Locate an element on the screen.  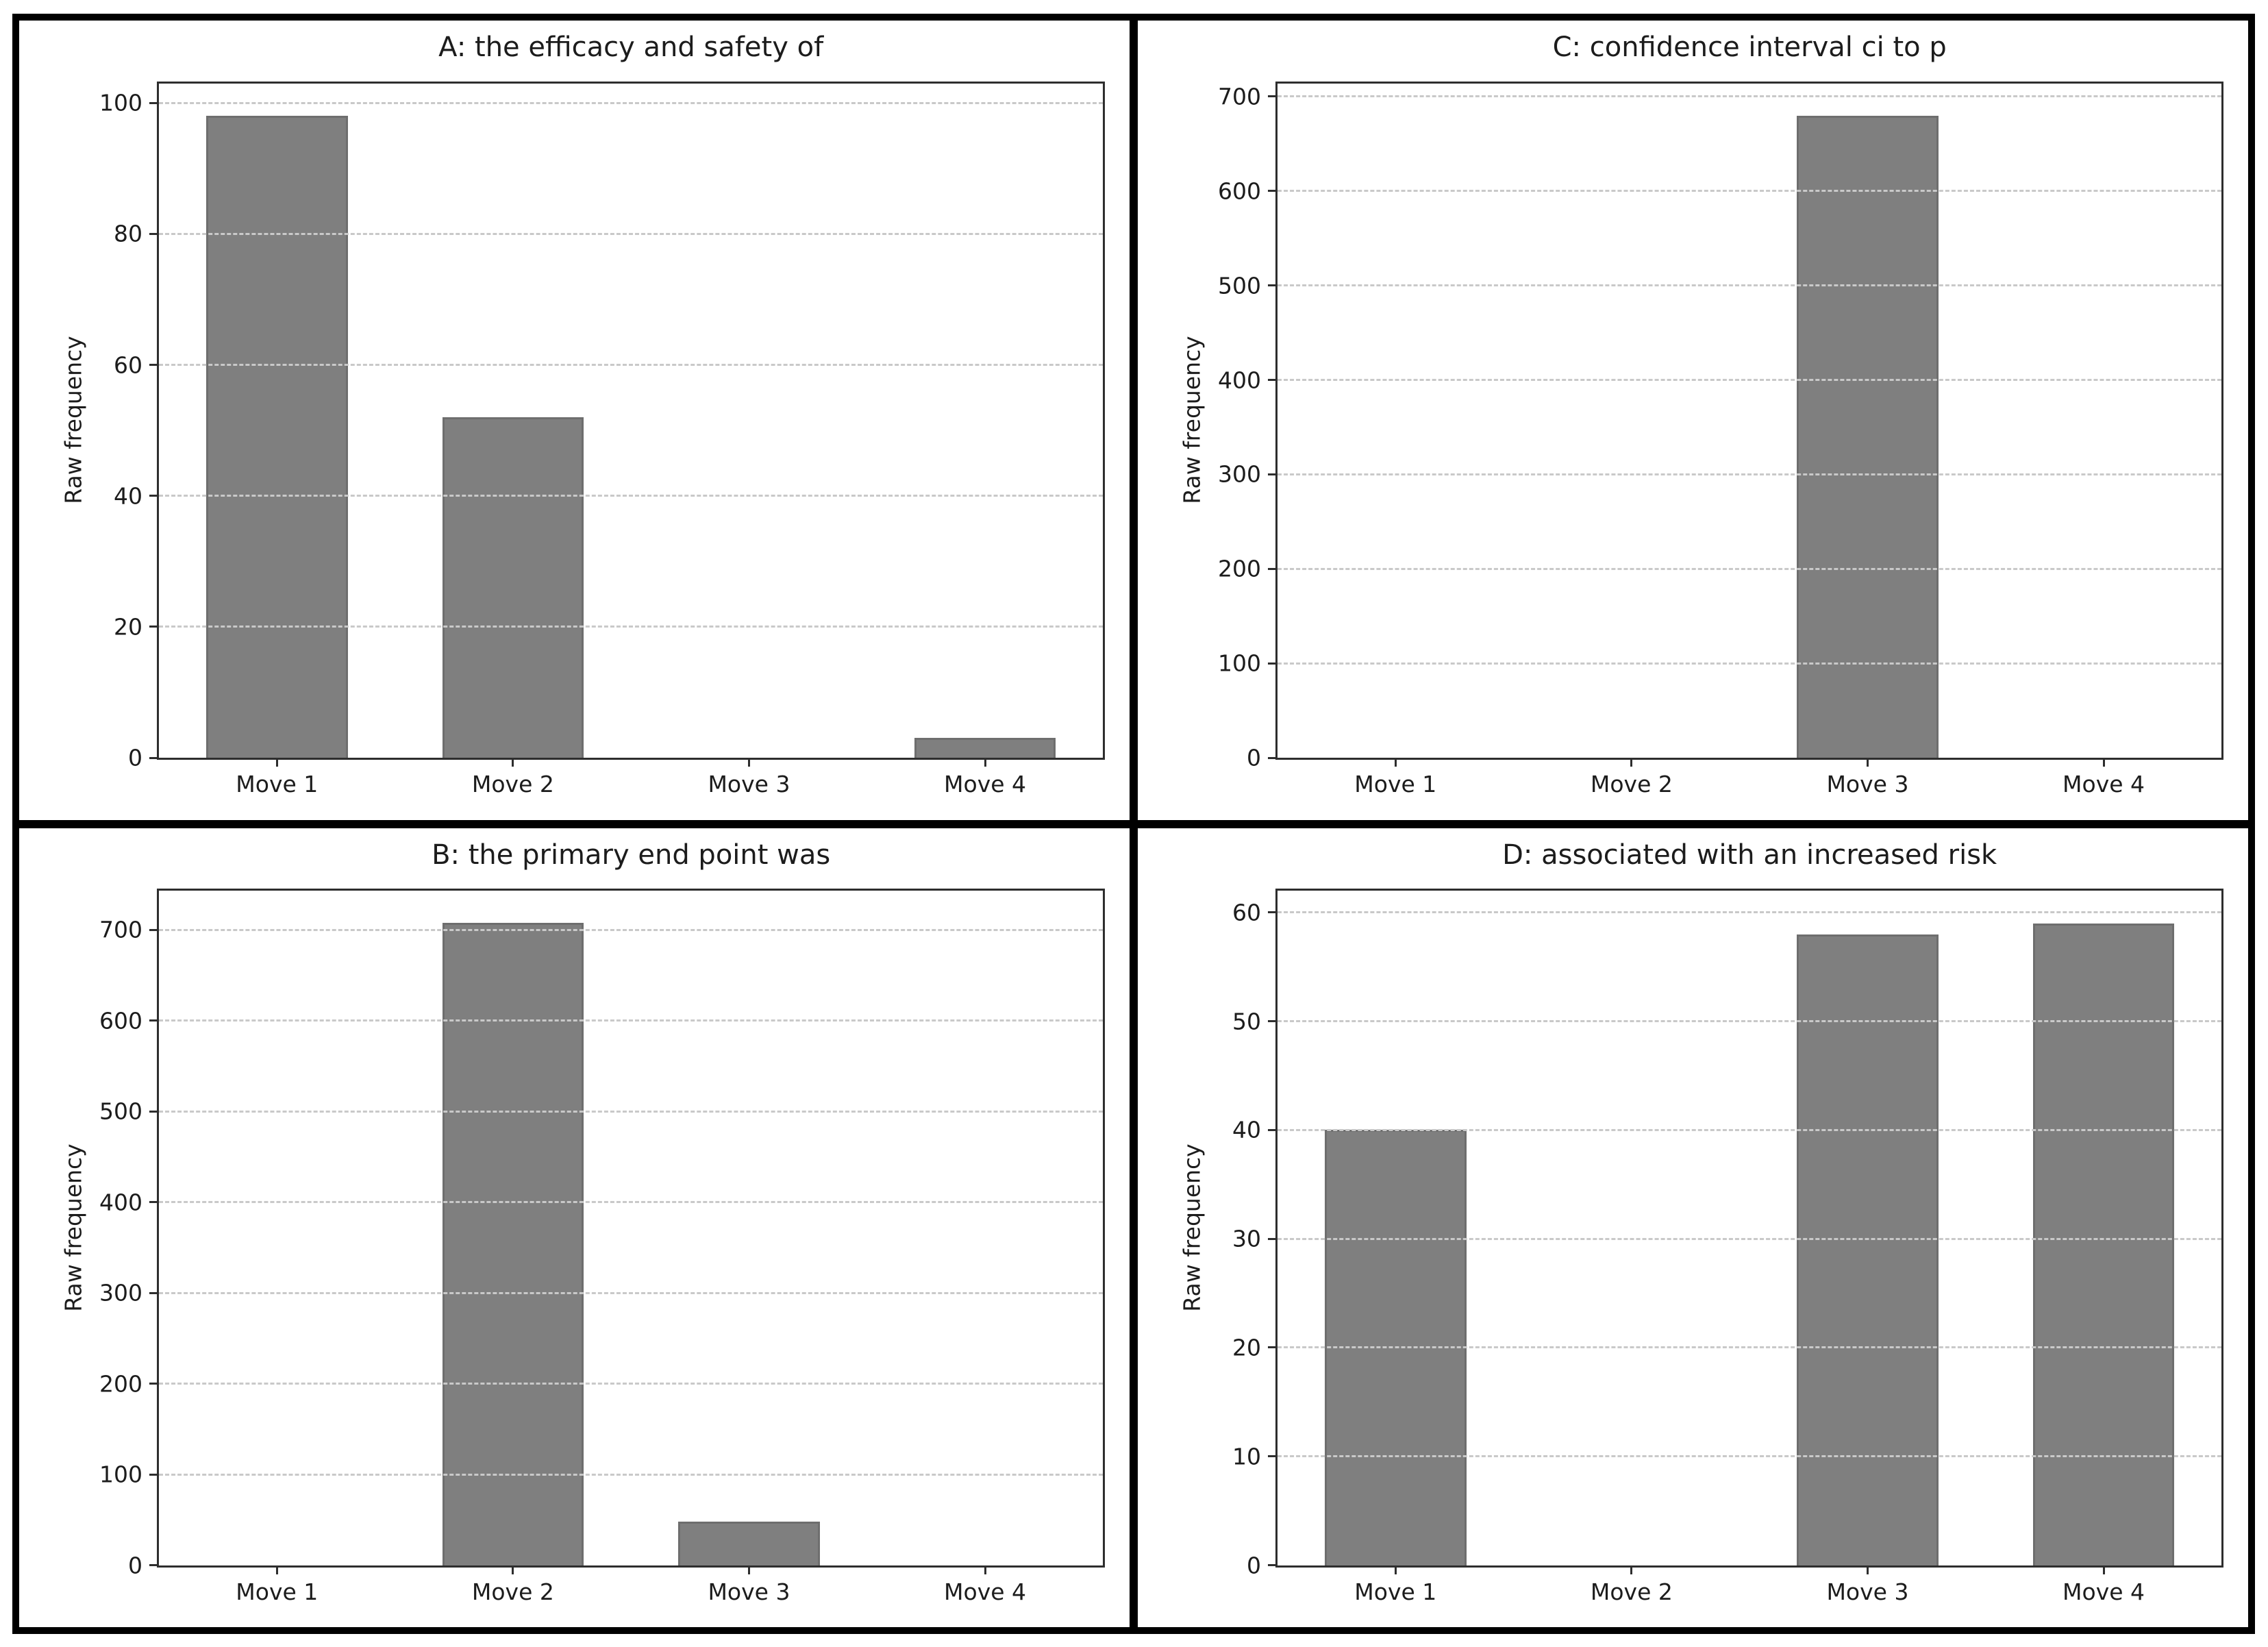
chart-title-a: A: the efficacy and safety of is located at coordinates (631, 47).